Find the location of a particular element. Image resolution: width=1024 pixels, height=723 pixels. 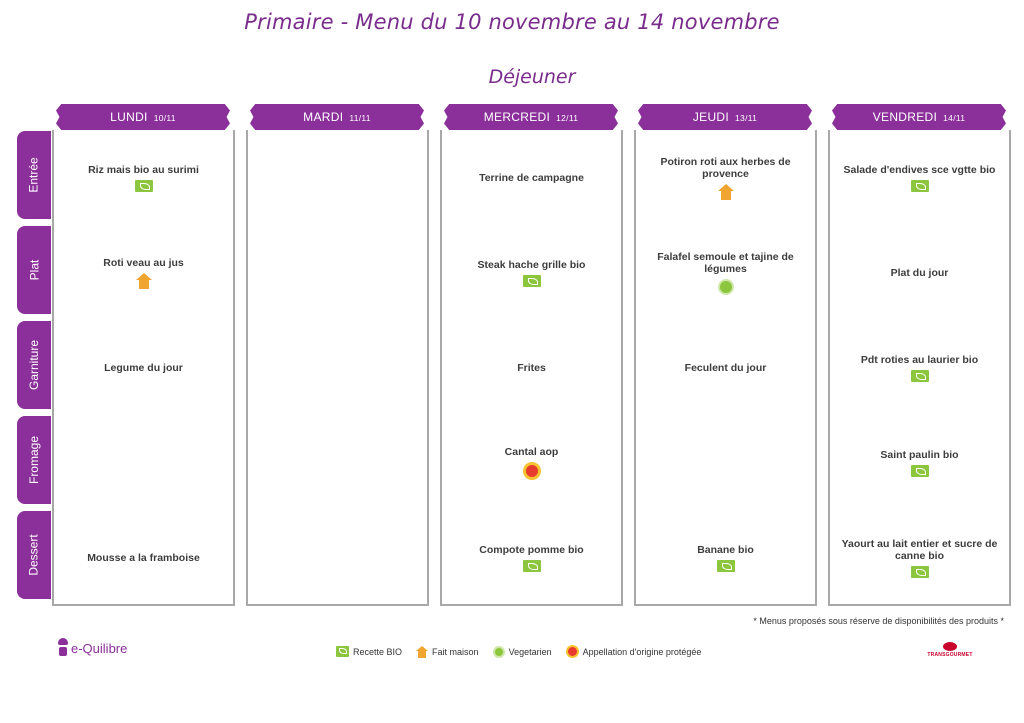

equilibre-logo: e-Quilibre is located at coordinates (92, 647).